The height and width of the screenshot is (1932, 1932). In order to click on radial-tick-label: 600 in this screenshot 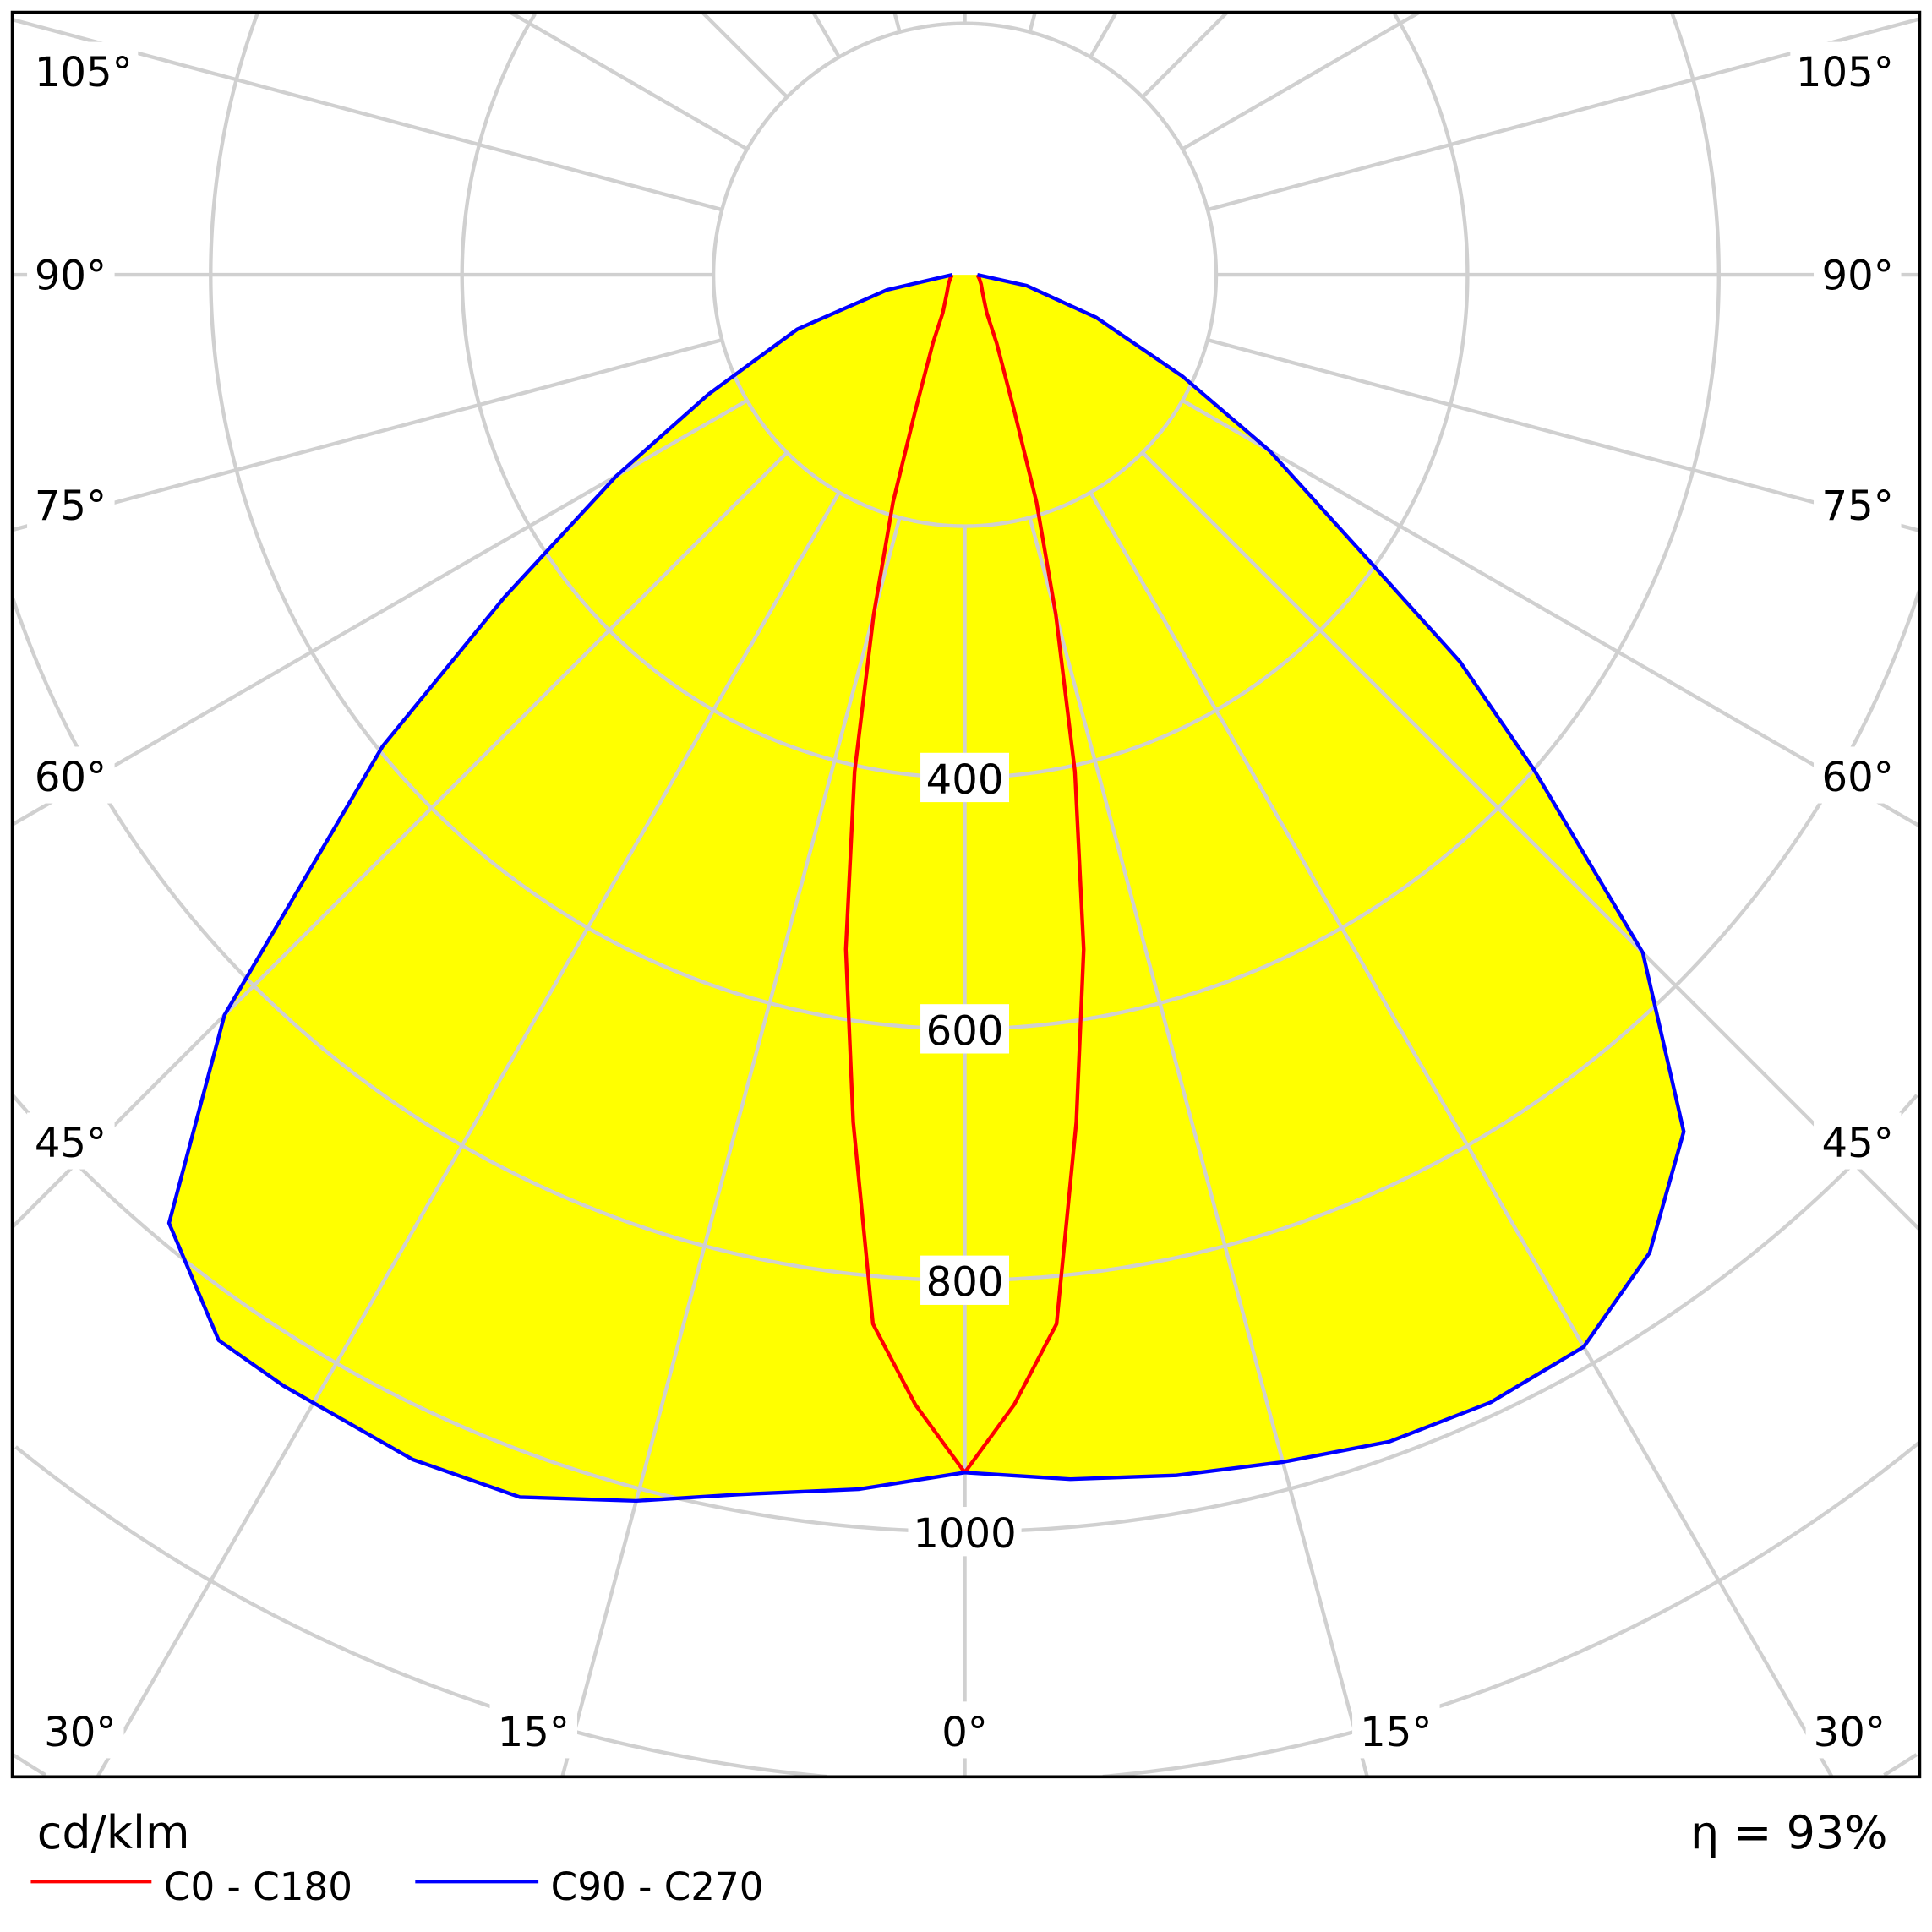, I will do `click(965, 1031)`.